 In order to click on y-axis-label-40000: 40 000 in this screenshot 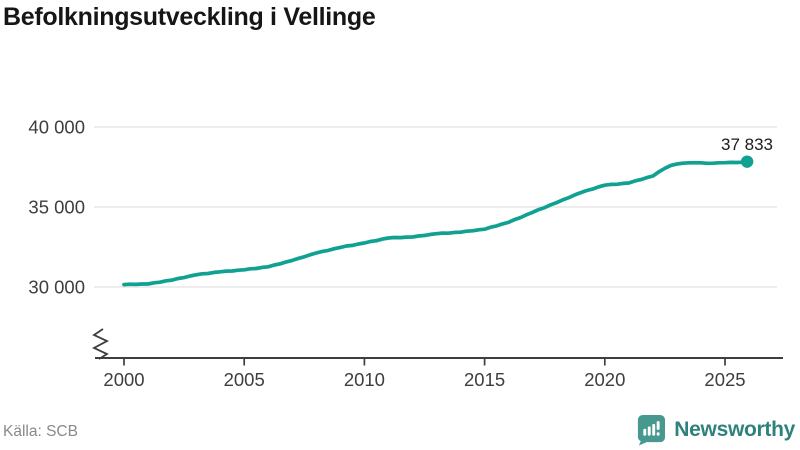, I will do `click(56, 127)`.